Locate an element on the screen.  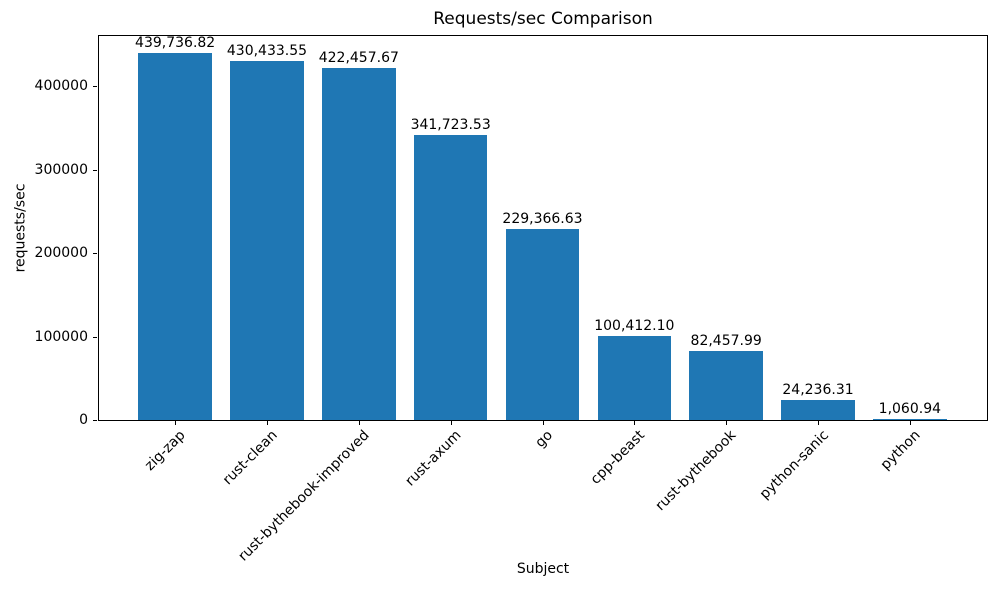
y-tick-label: 400000 is located at coordinates (61, 86).